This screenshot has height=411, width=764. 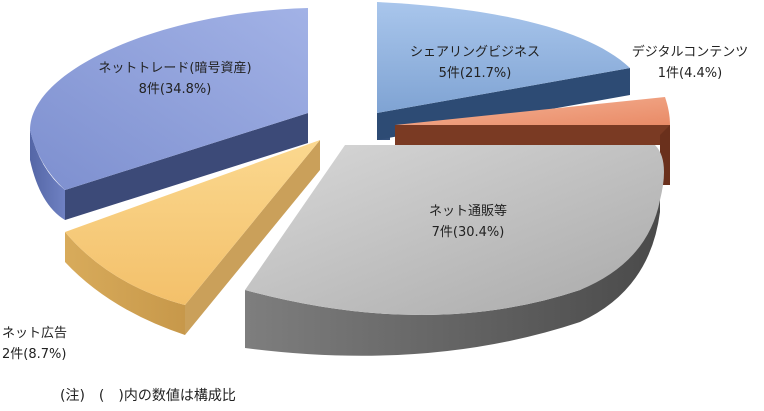 I want to click on label-net-ads-count: 2件, so click(x=12, y=354).